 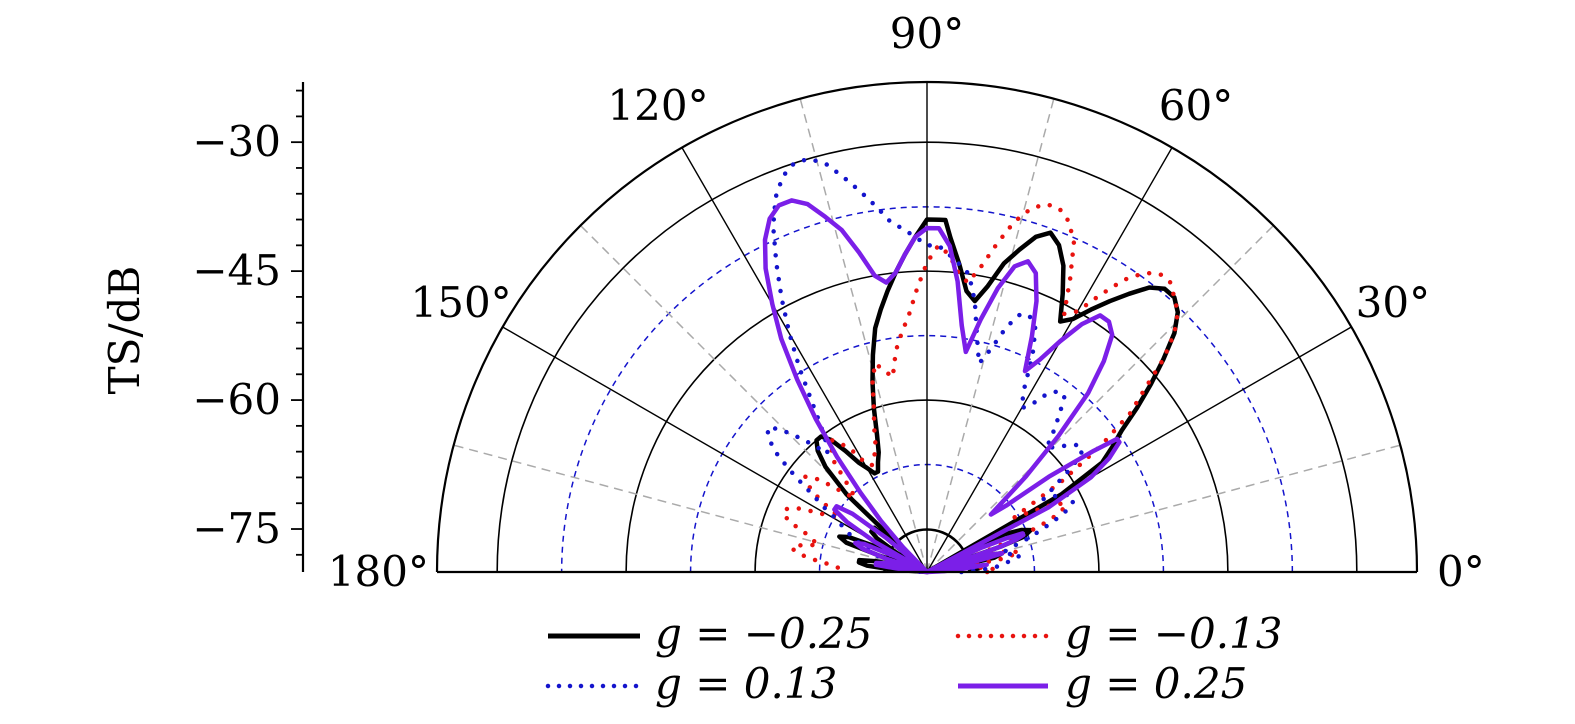 I want to click on angle-label-30: 30°, so click(x=1393, y=302).